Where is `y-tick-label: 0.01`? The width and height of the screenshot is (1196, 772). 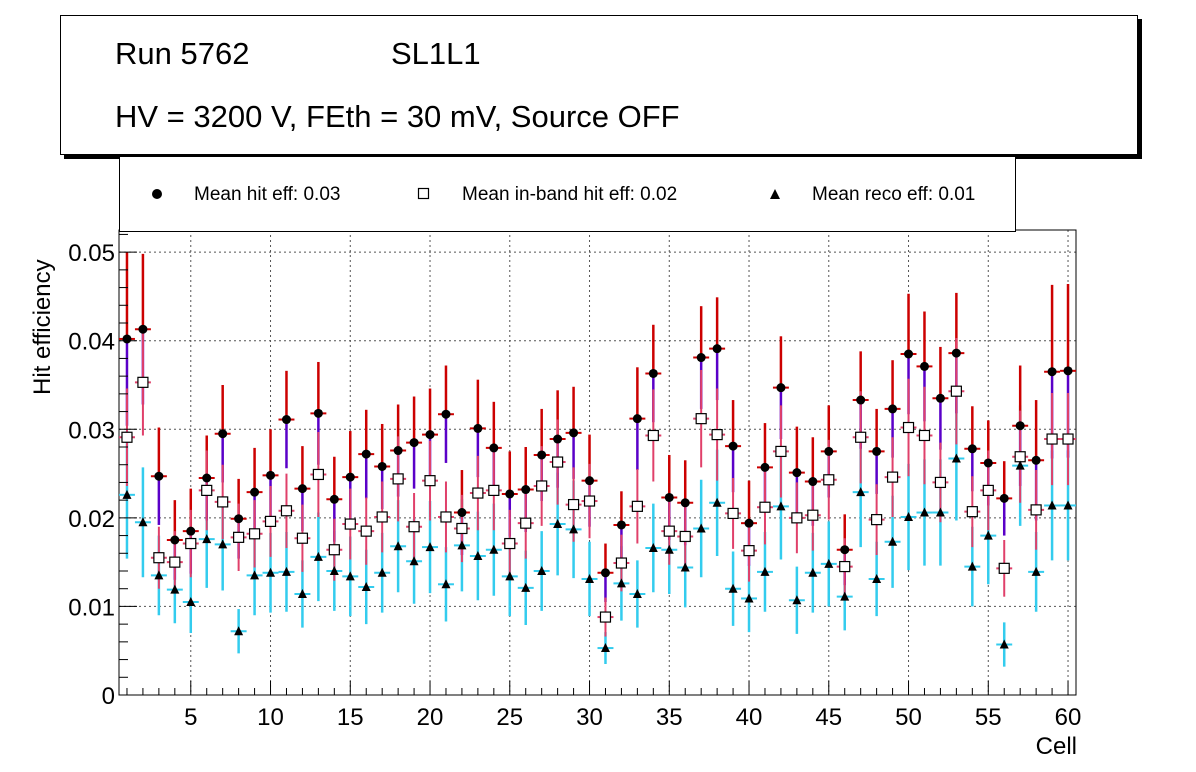 y-tick-label: 0.01 is located at coordinates (91, 607).